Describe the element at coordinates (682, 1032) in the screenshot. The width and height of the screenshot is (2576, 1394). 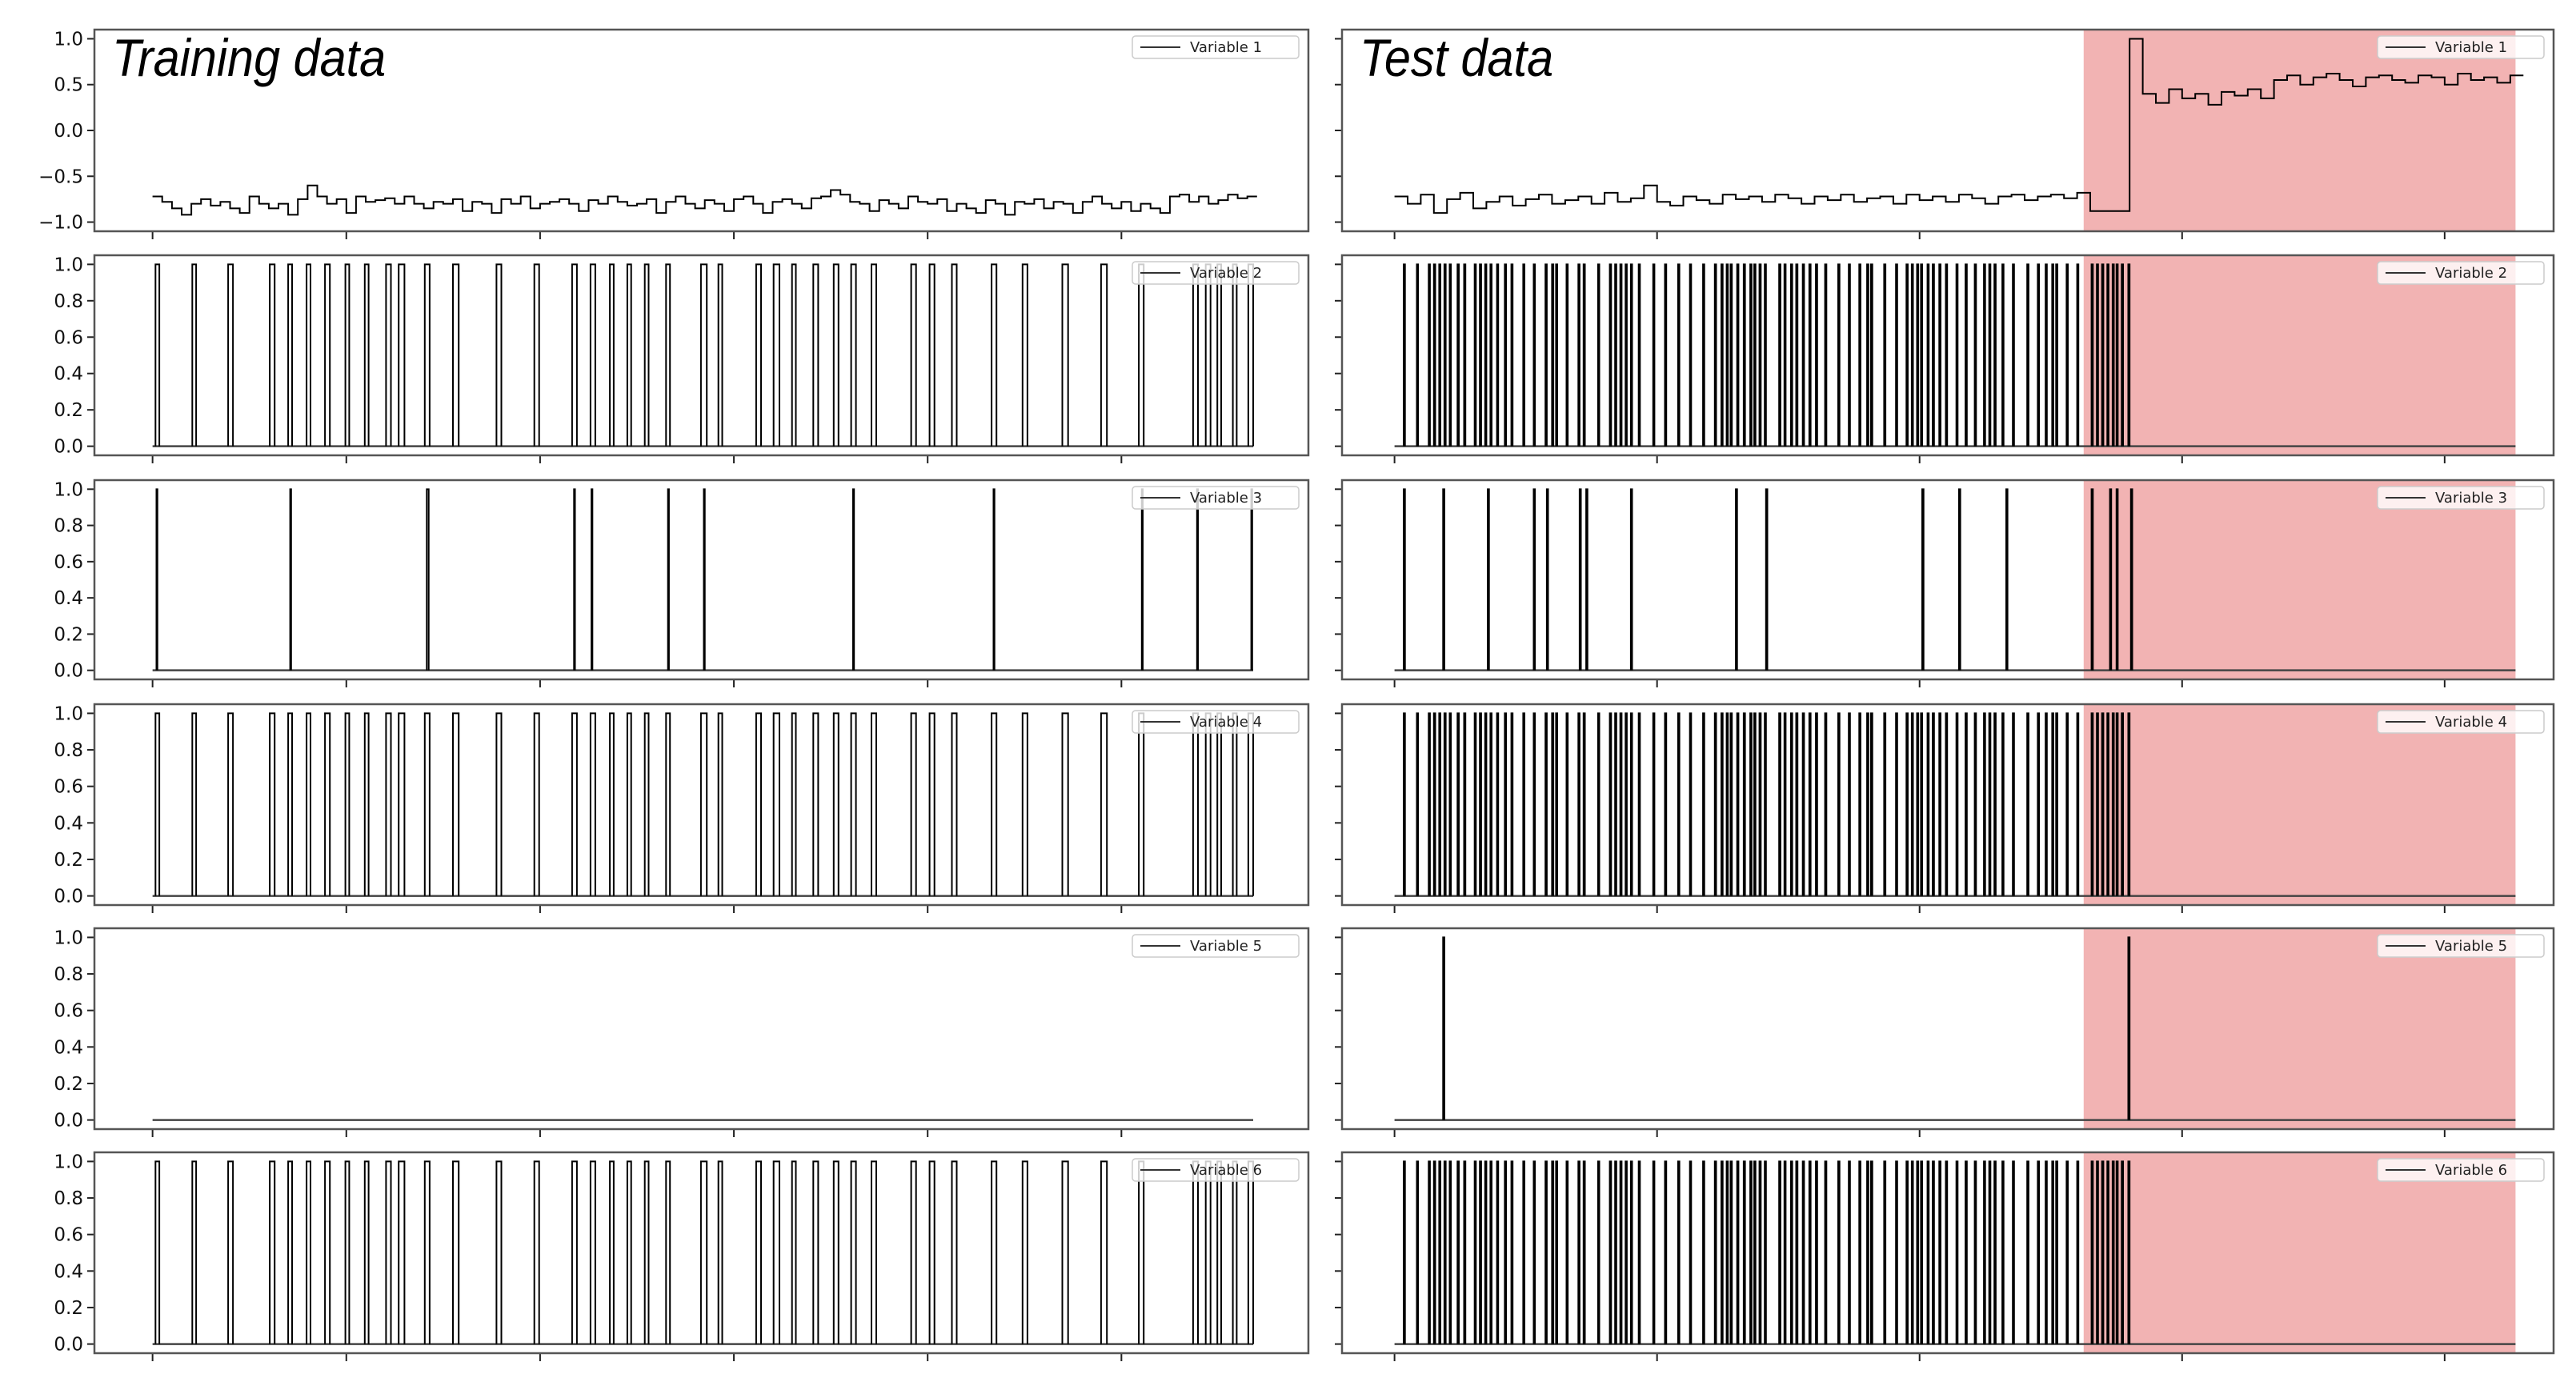
I see `subplot-training-variable-5: 0.0 0.2 0.4 0.6 0.8 1.0 Variable 5` at that location.